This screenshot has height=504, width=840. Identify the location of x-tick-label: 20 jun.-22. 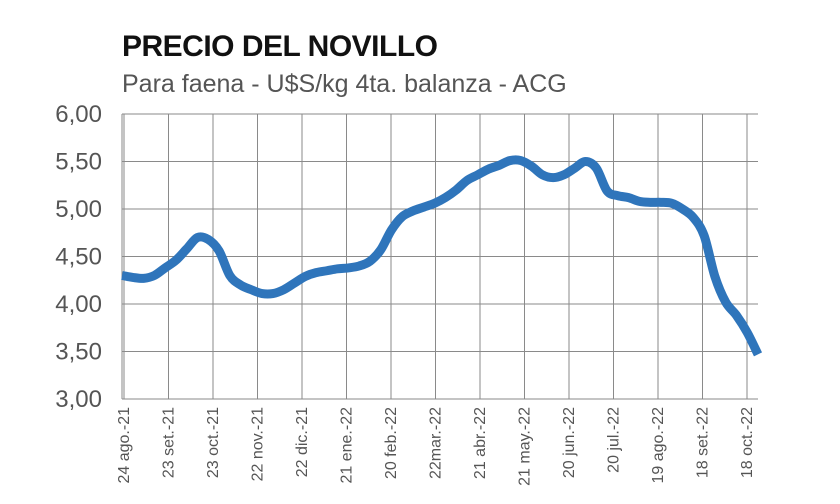
(569, 442).